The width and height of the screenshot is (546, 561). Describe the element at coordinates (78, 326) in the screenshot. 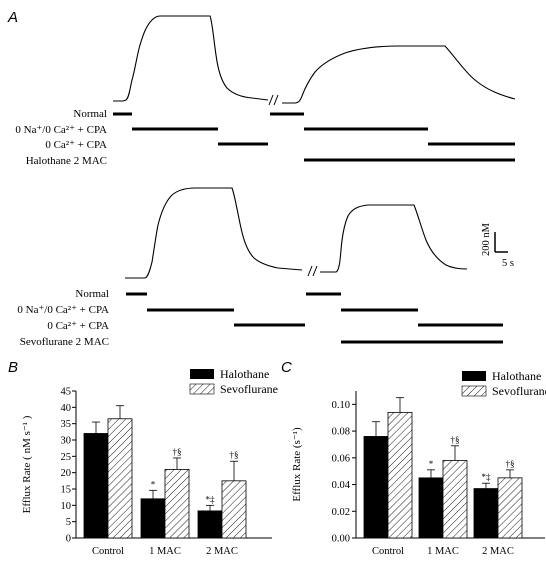

I see `bottom-row-label-zero-ca-cpa: 0 Ca²⁺ + CPA` at that location.